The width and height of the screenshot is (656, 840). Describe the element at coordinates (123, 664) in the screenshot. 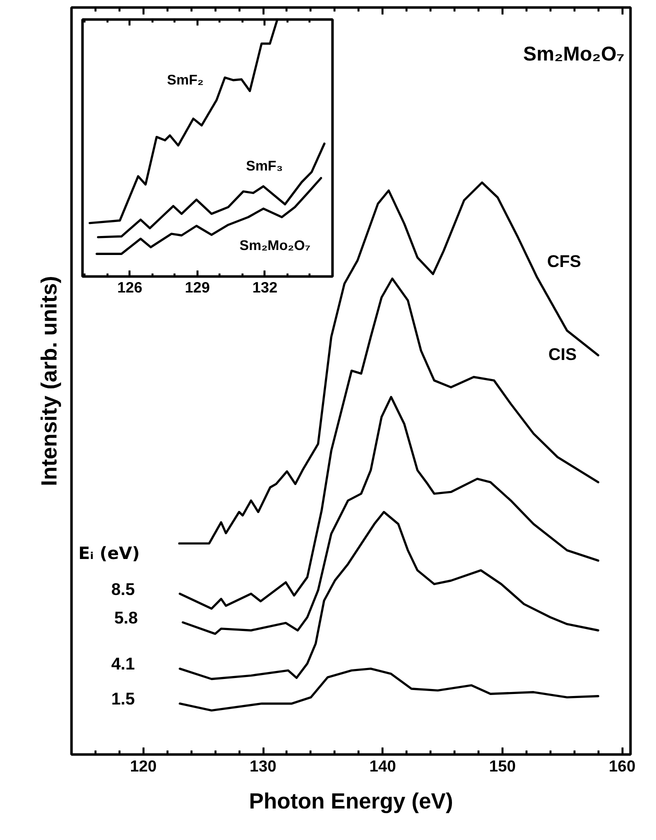

I see `text: 4.1` at that location.